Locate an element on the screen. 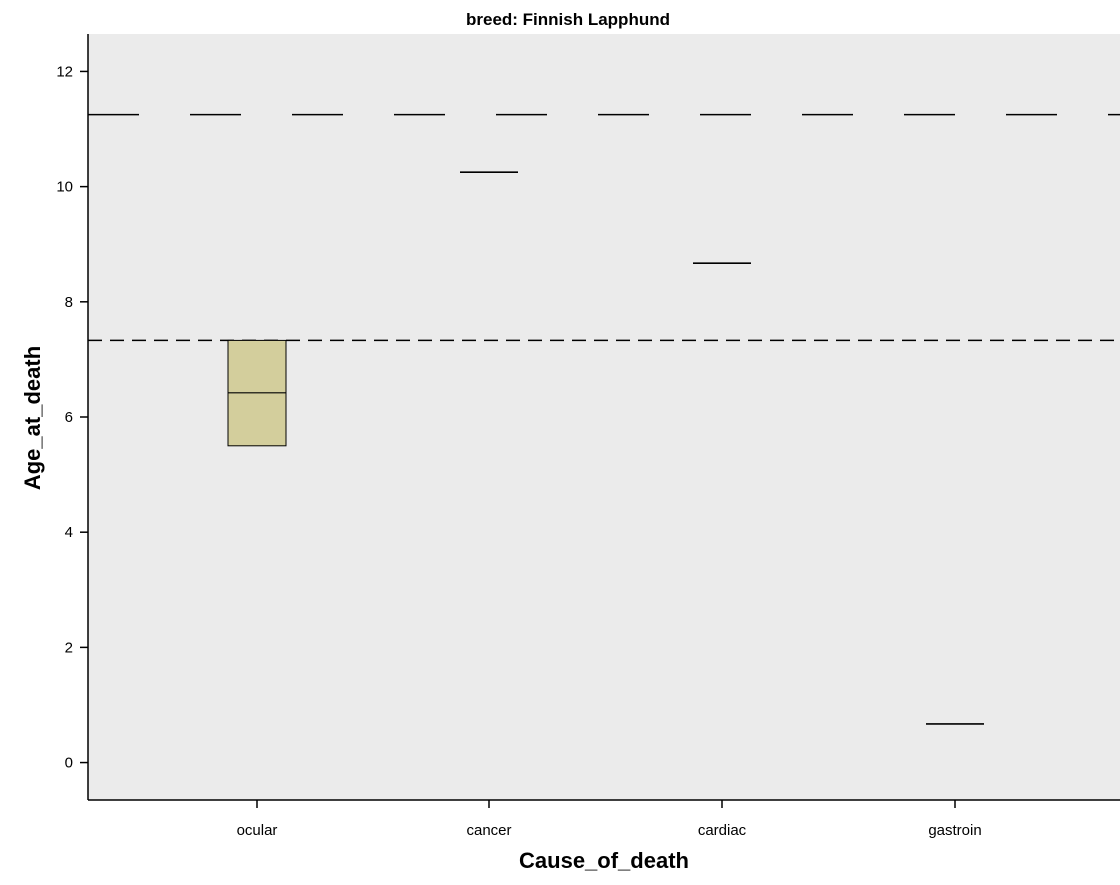 Image resolution: width=1120 pixels, height=885 pixels. y-tick-label-12: 12 is located at coordinates (64, 71).